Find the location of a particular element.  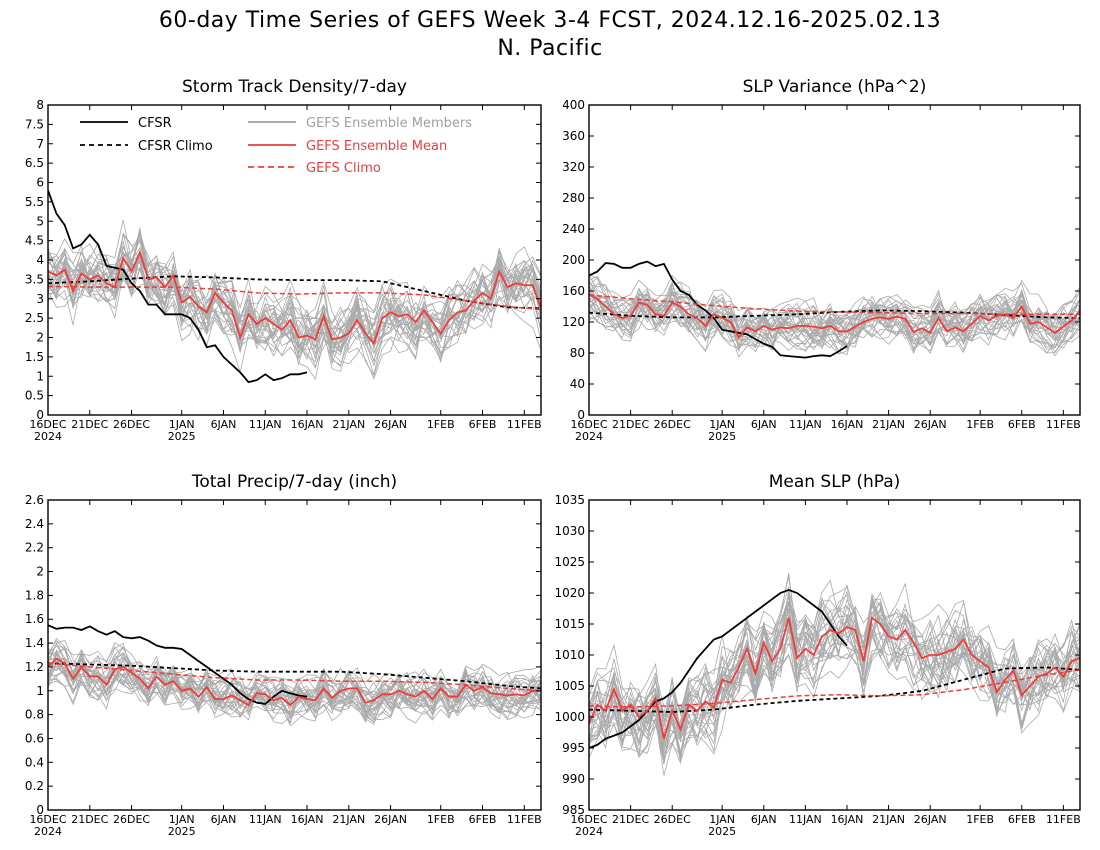

y-tick-label: 0.5 is located at coordinates (34, 396).